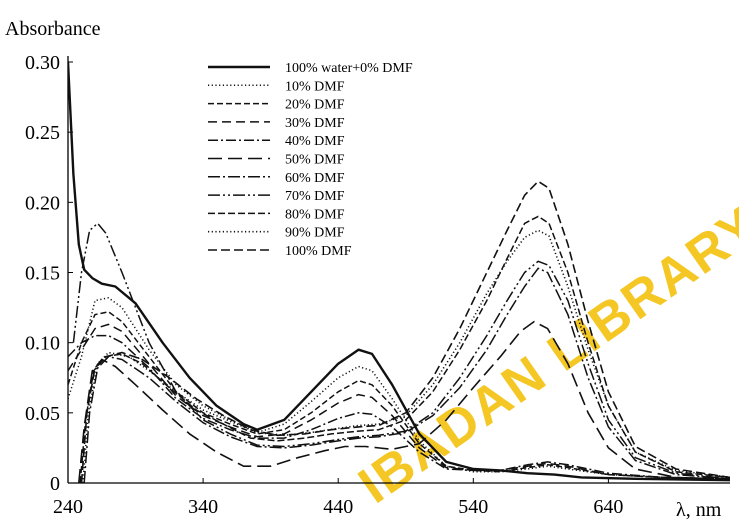 The width and height of the screenshot is (739, 523). I want to click on legend-entry-label: 100% DMF, so click(318, 251).